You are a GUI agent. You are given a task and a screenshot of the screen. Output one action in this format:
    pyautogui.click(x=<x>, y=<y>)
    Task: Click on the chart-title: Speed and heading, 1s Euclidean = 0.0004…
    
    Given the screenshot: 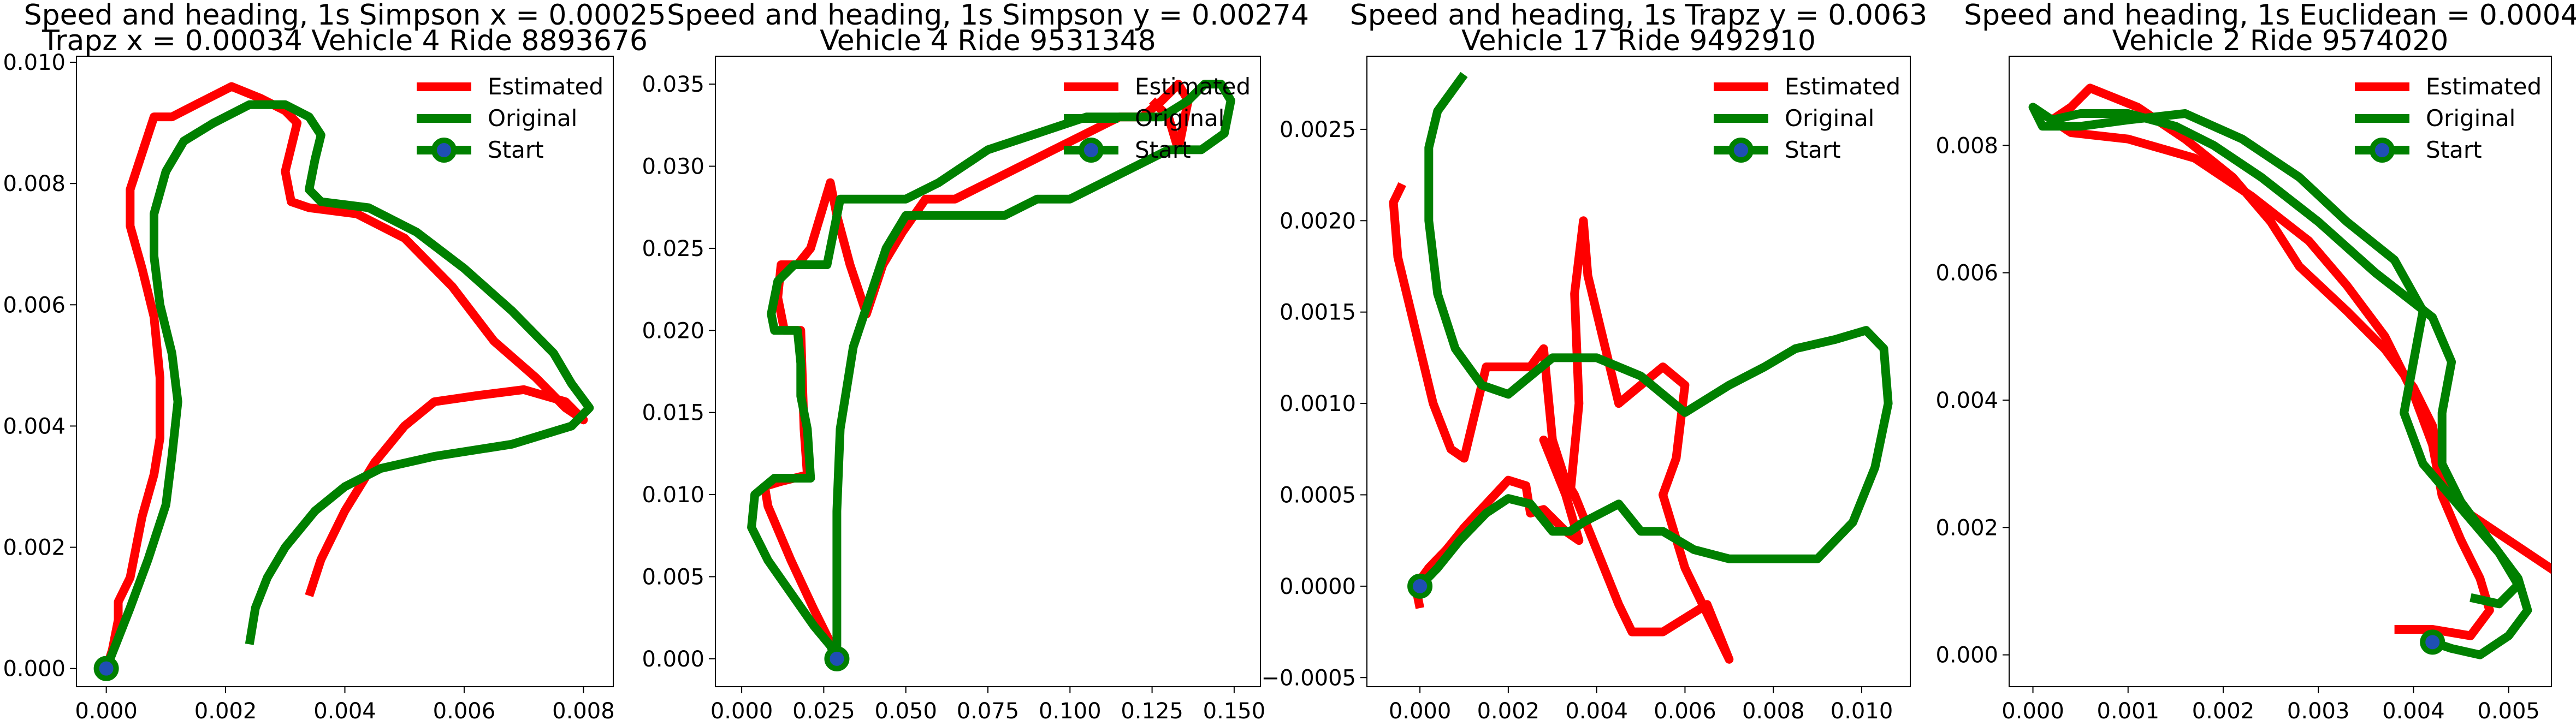 What is the action you would take?
    pyautogui.click(x=2270, y=16)
    